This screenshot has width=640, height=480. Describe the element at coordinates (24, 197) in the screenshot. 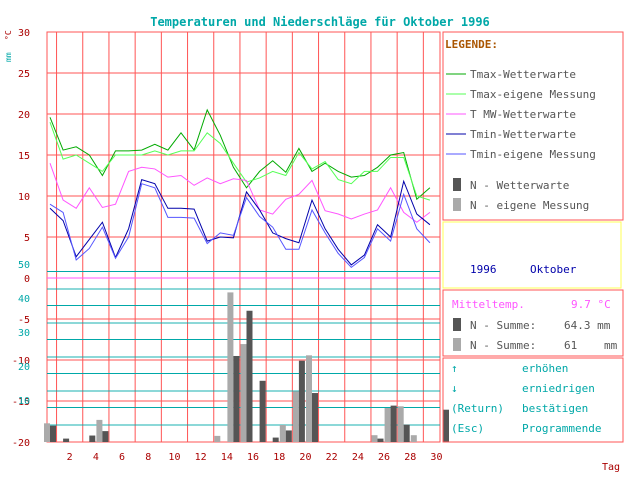

I see `temp-tick-label: 10` at that location.